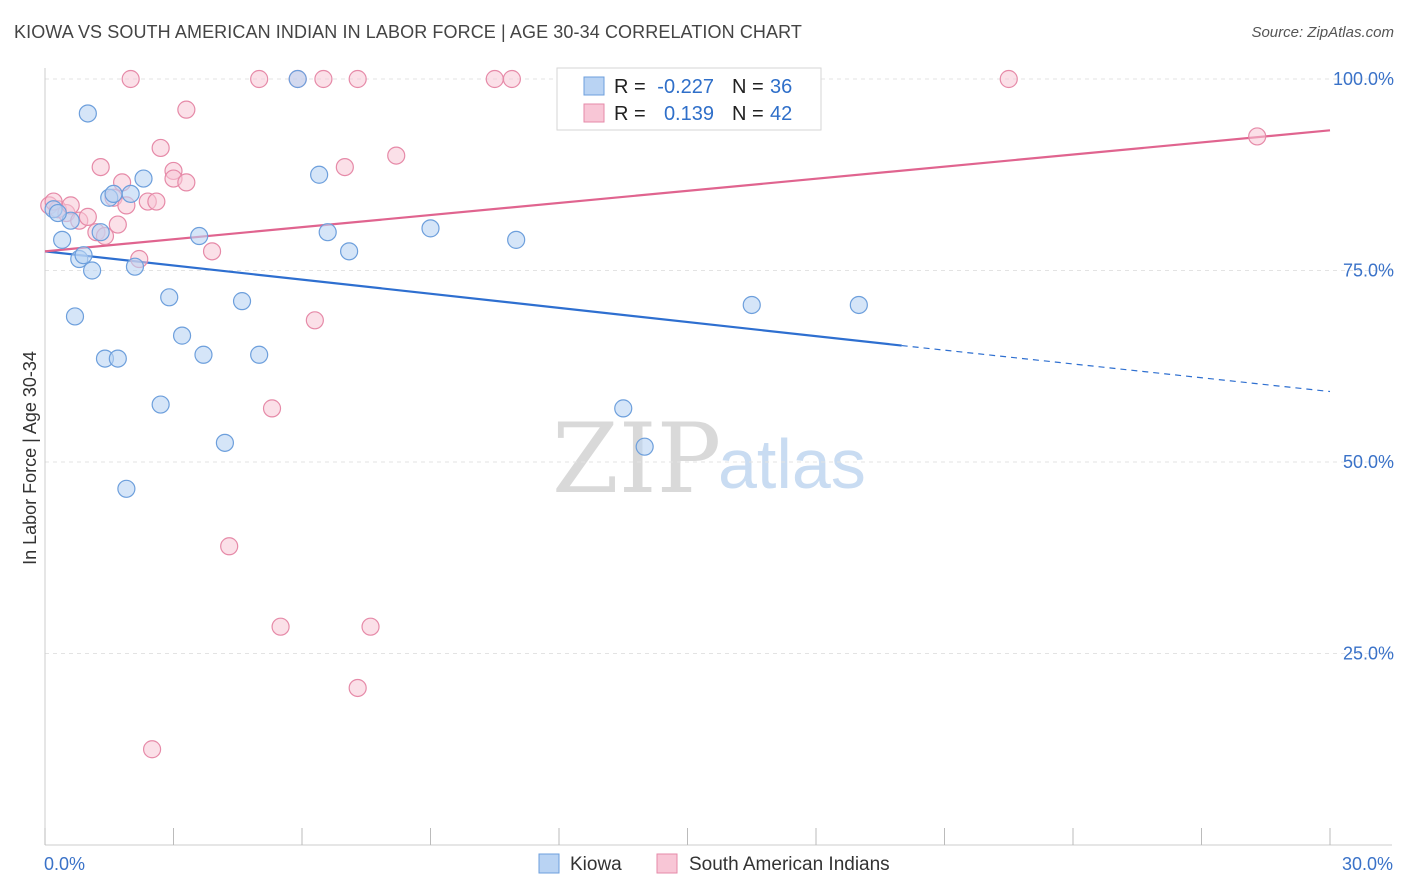 This screenshot has height=892, width=1406. Describe the element at coordinates (1368, 654) in the screenshot. I see `y-tick-label: 25.0%` at that location.